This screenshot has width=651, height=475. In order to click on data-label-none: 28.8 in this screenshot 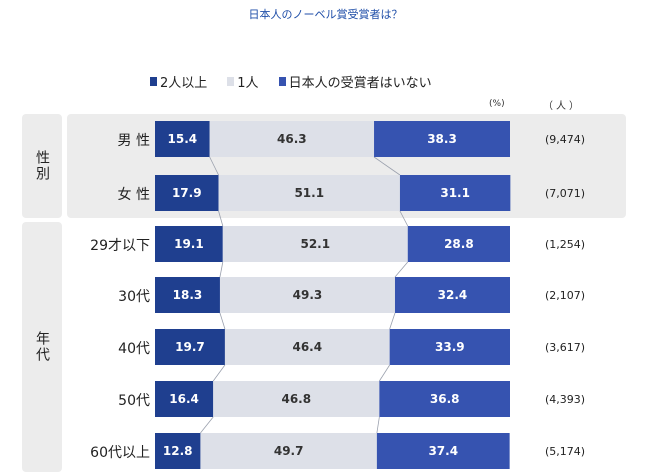, I will do `click(459, 244)`.